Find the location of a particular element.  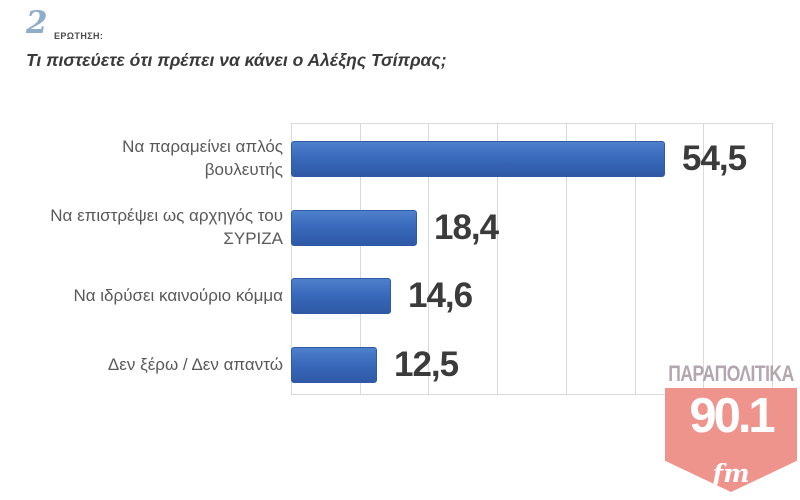

fm-band-label: fm is located at coordinates (731, 473).